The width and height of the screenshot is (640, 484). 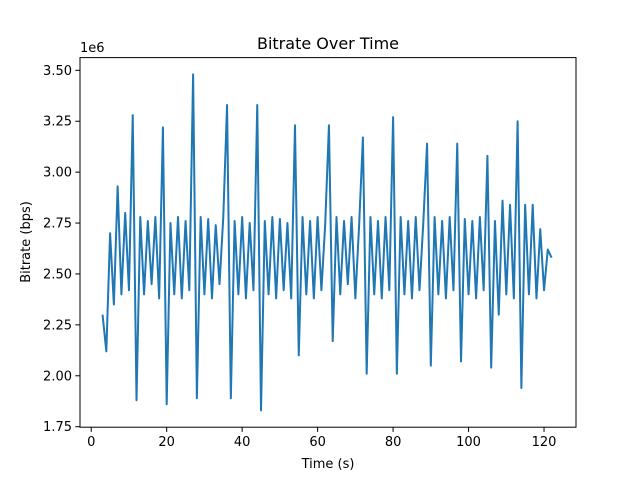 I want to click on y-offset-label: 1e6, so click(x=92, y=48).